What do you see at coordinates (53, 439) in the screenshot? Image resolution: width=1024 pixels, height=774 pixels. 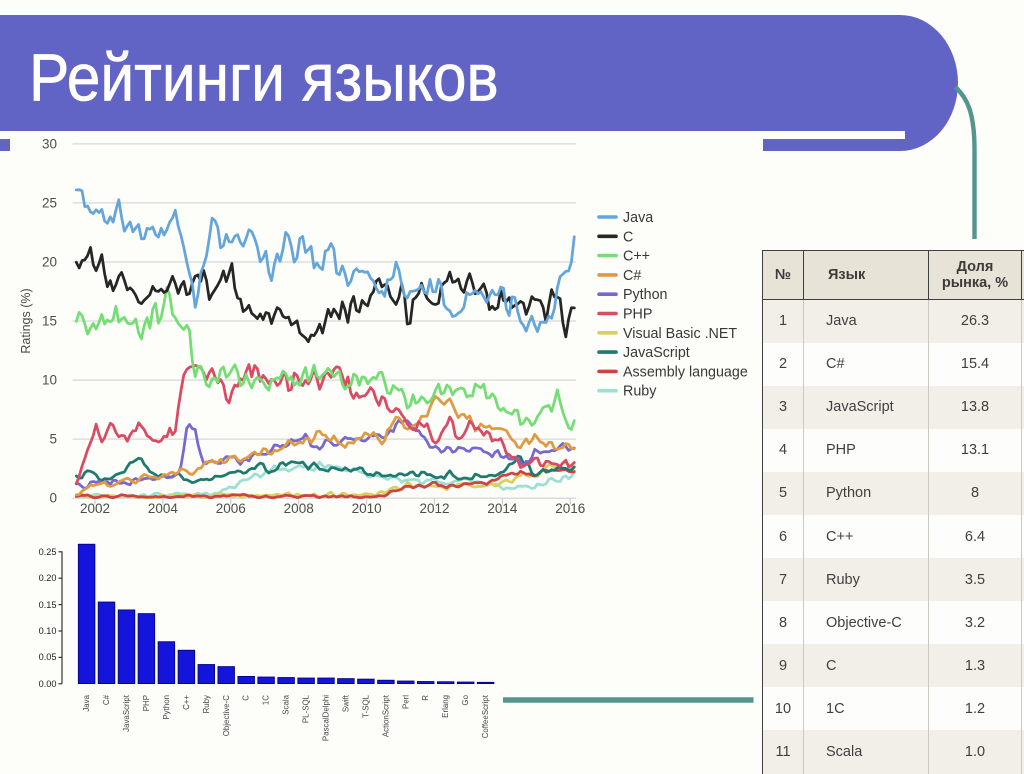 I see `svg-text: 5` at bounding box center [53, 439].